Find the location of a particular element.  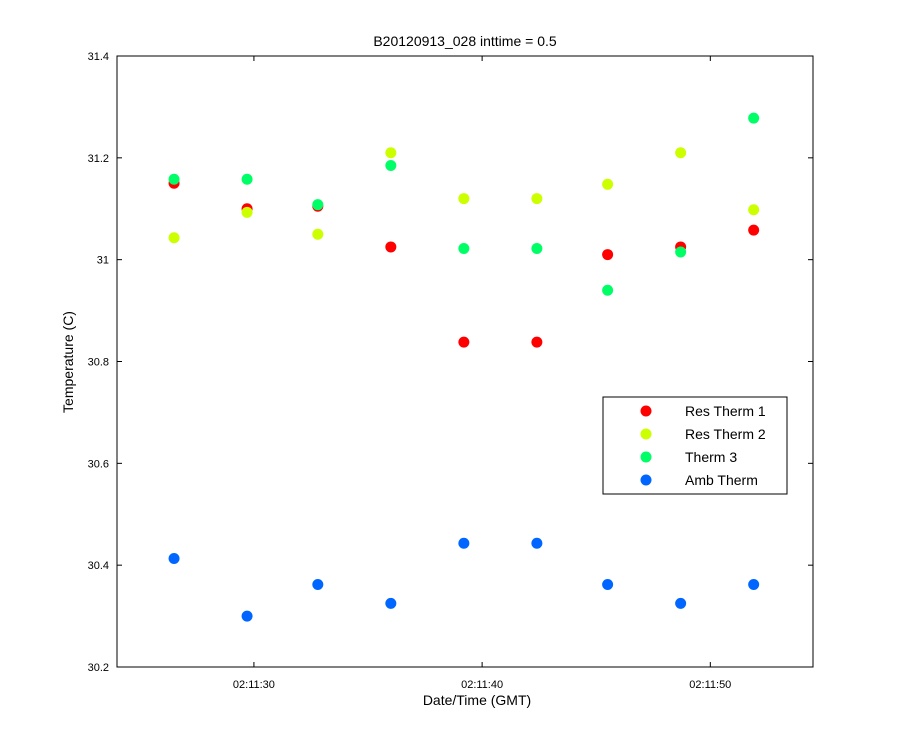

legend-label-res-therm-2: Res Therm 2 is located at coordinates (725, 434).